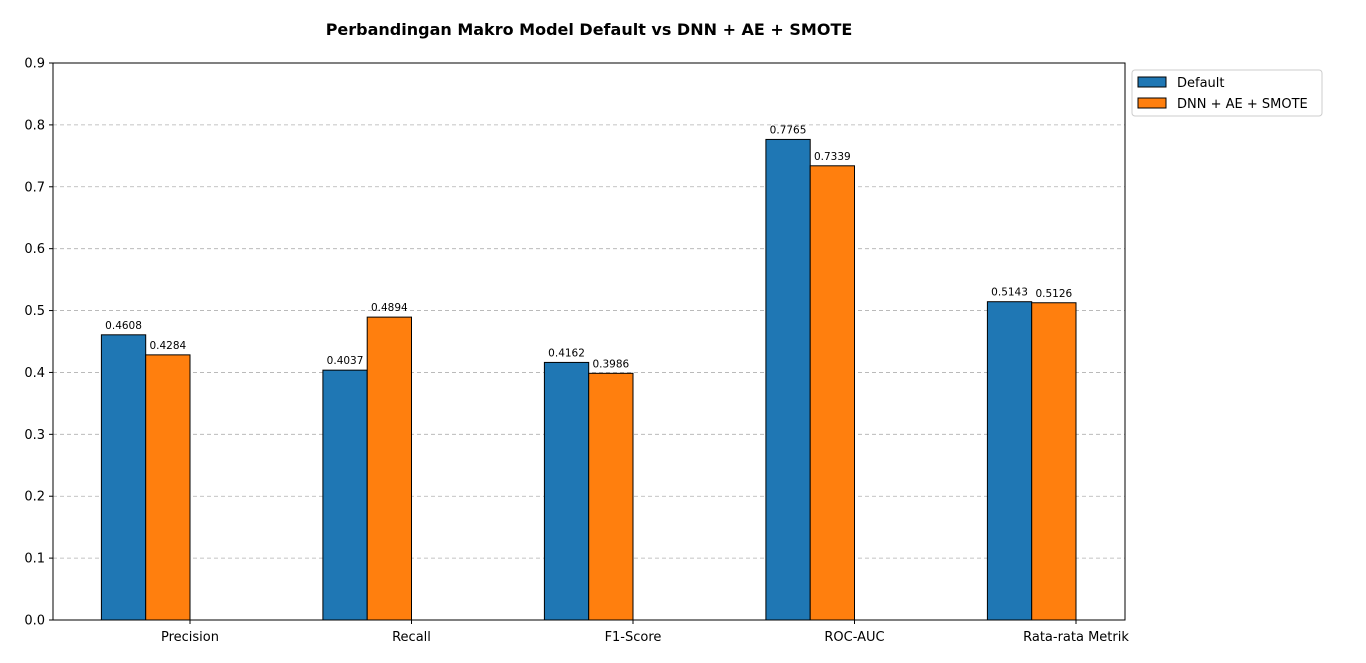  What do you see at coordinates (1053, 294) in the screenshot?
I see `bar-value-label: 0.5126` at bounding box center [1053, 294].